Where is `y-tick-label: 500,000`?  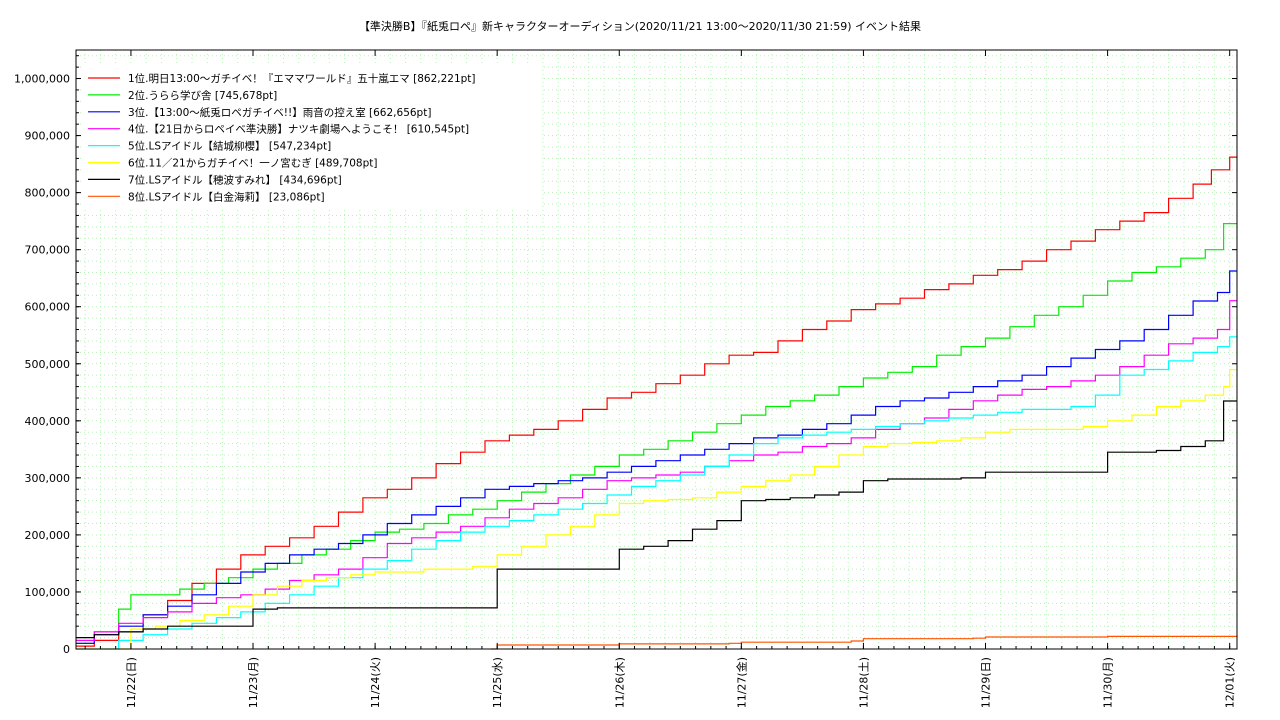
y-tick-label: 500,000 is located at coordinates (48, 364).